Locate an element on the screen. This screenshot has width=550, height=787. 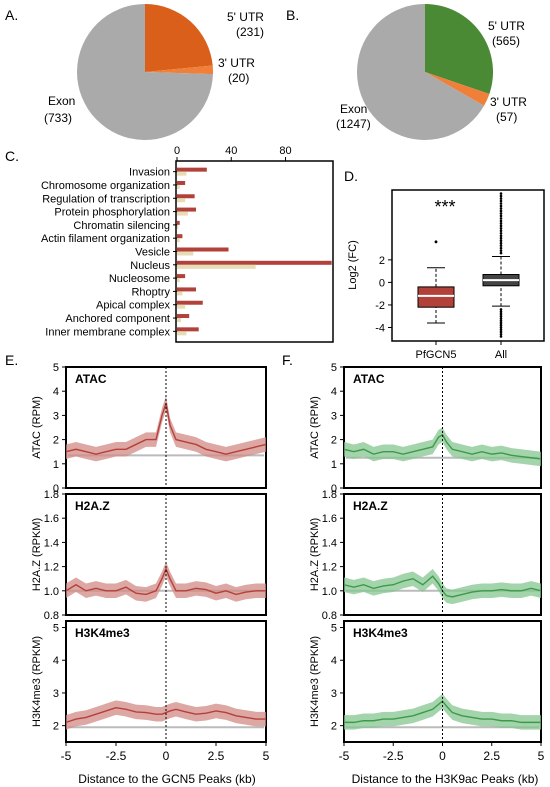
bar-c-category-label-7: Nucleus is located at coordinates (150, 266).